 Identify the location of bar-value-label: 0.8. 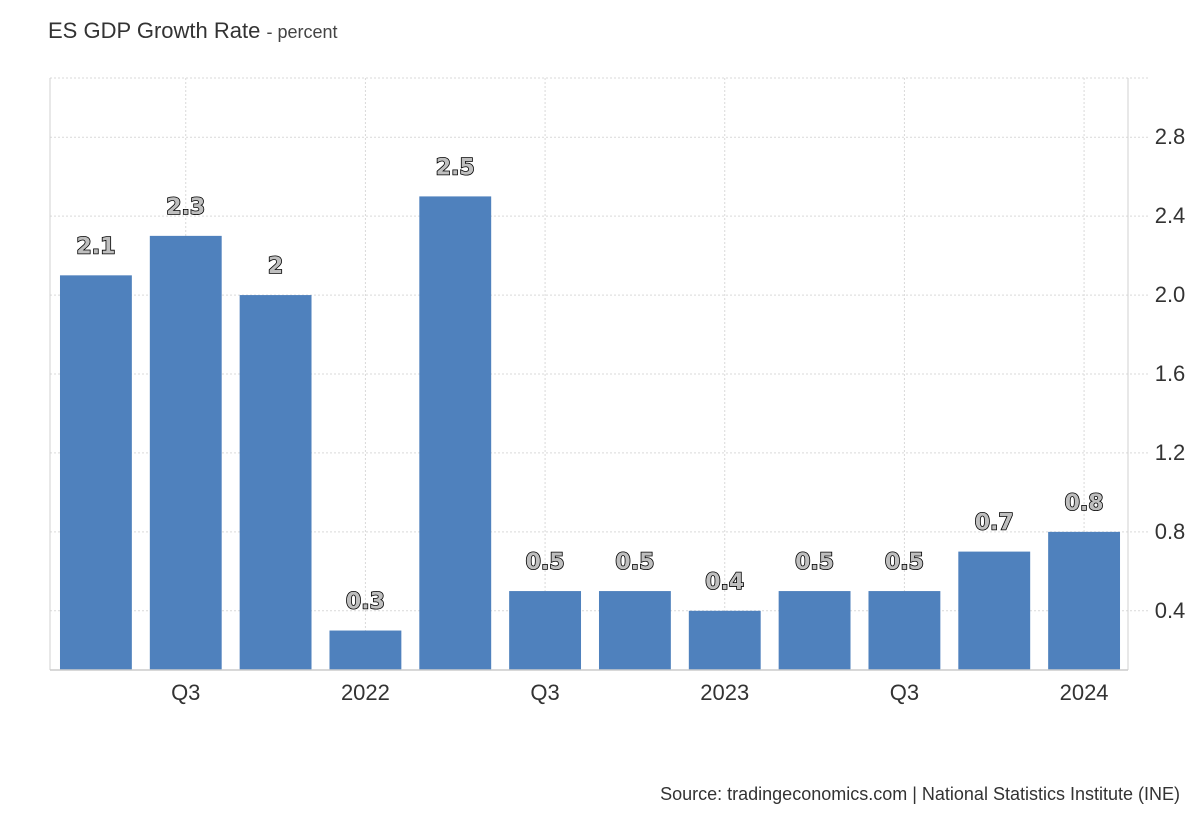
(1084, 503).